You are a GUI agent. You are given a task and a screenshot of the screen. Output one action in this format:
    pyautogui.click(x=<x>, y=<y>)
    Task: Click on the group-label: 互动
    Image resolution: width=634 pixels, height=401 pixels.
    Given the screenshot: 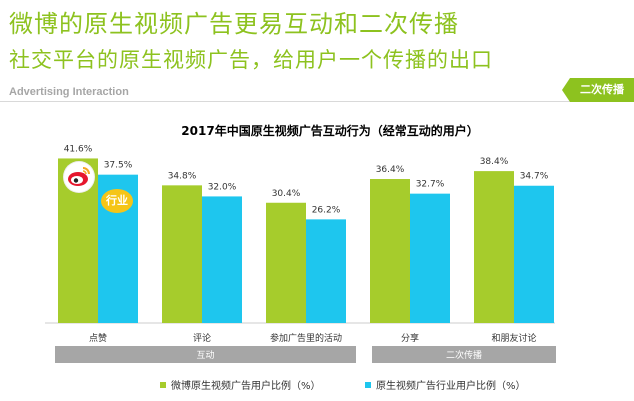 What is the action you would take?
    pyautogui.click(x=205, y=355)
    